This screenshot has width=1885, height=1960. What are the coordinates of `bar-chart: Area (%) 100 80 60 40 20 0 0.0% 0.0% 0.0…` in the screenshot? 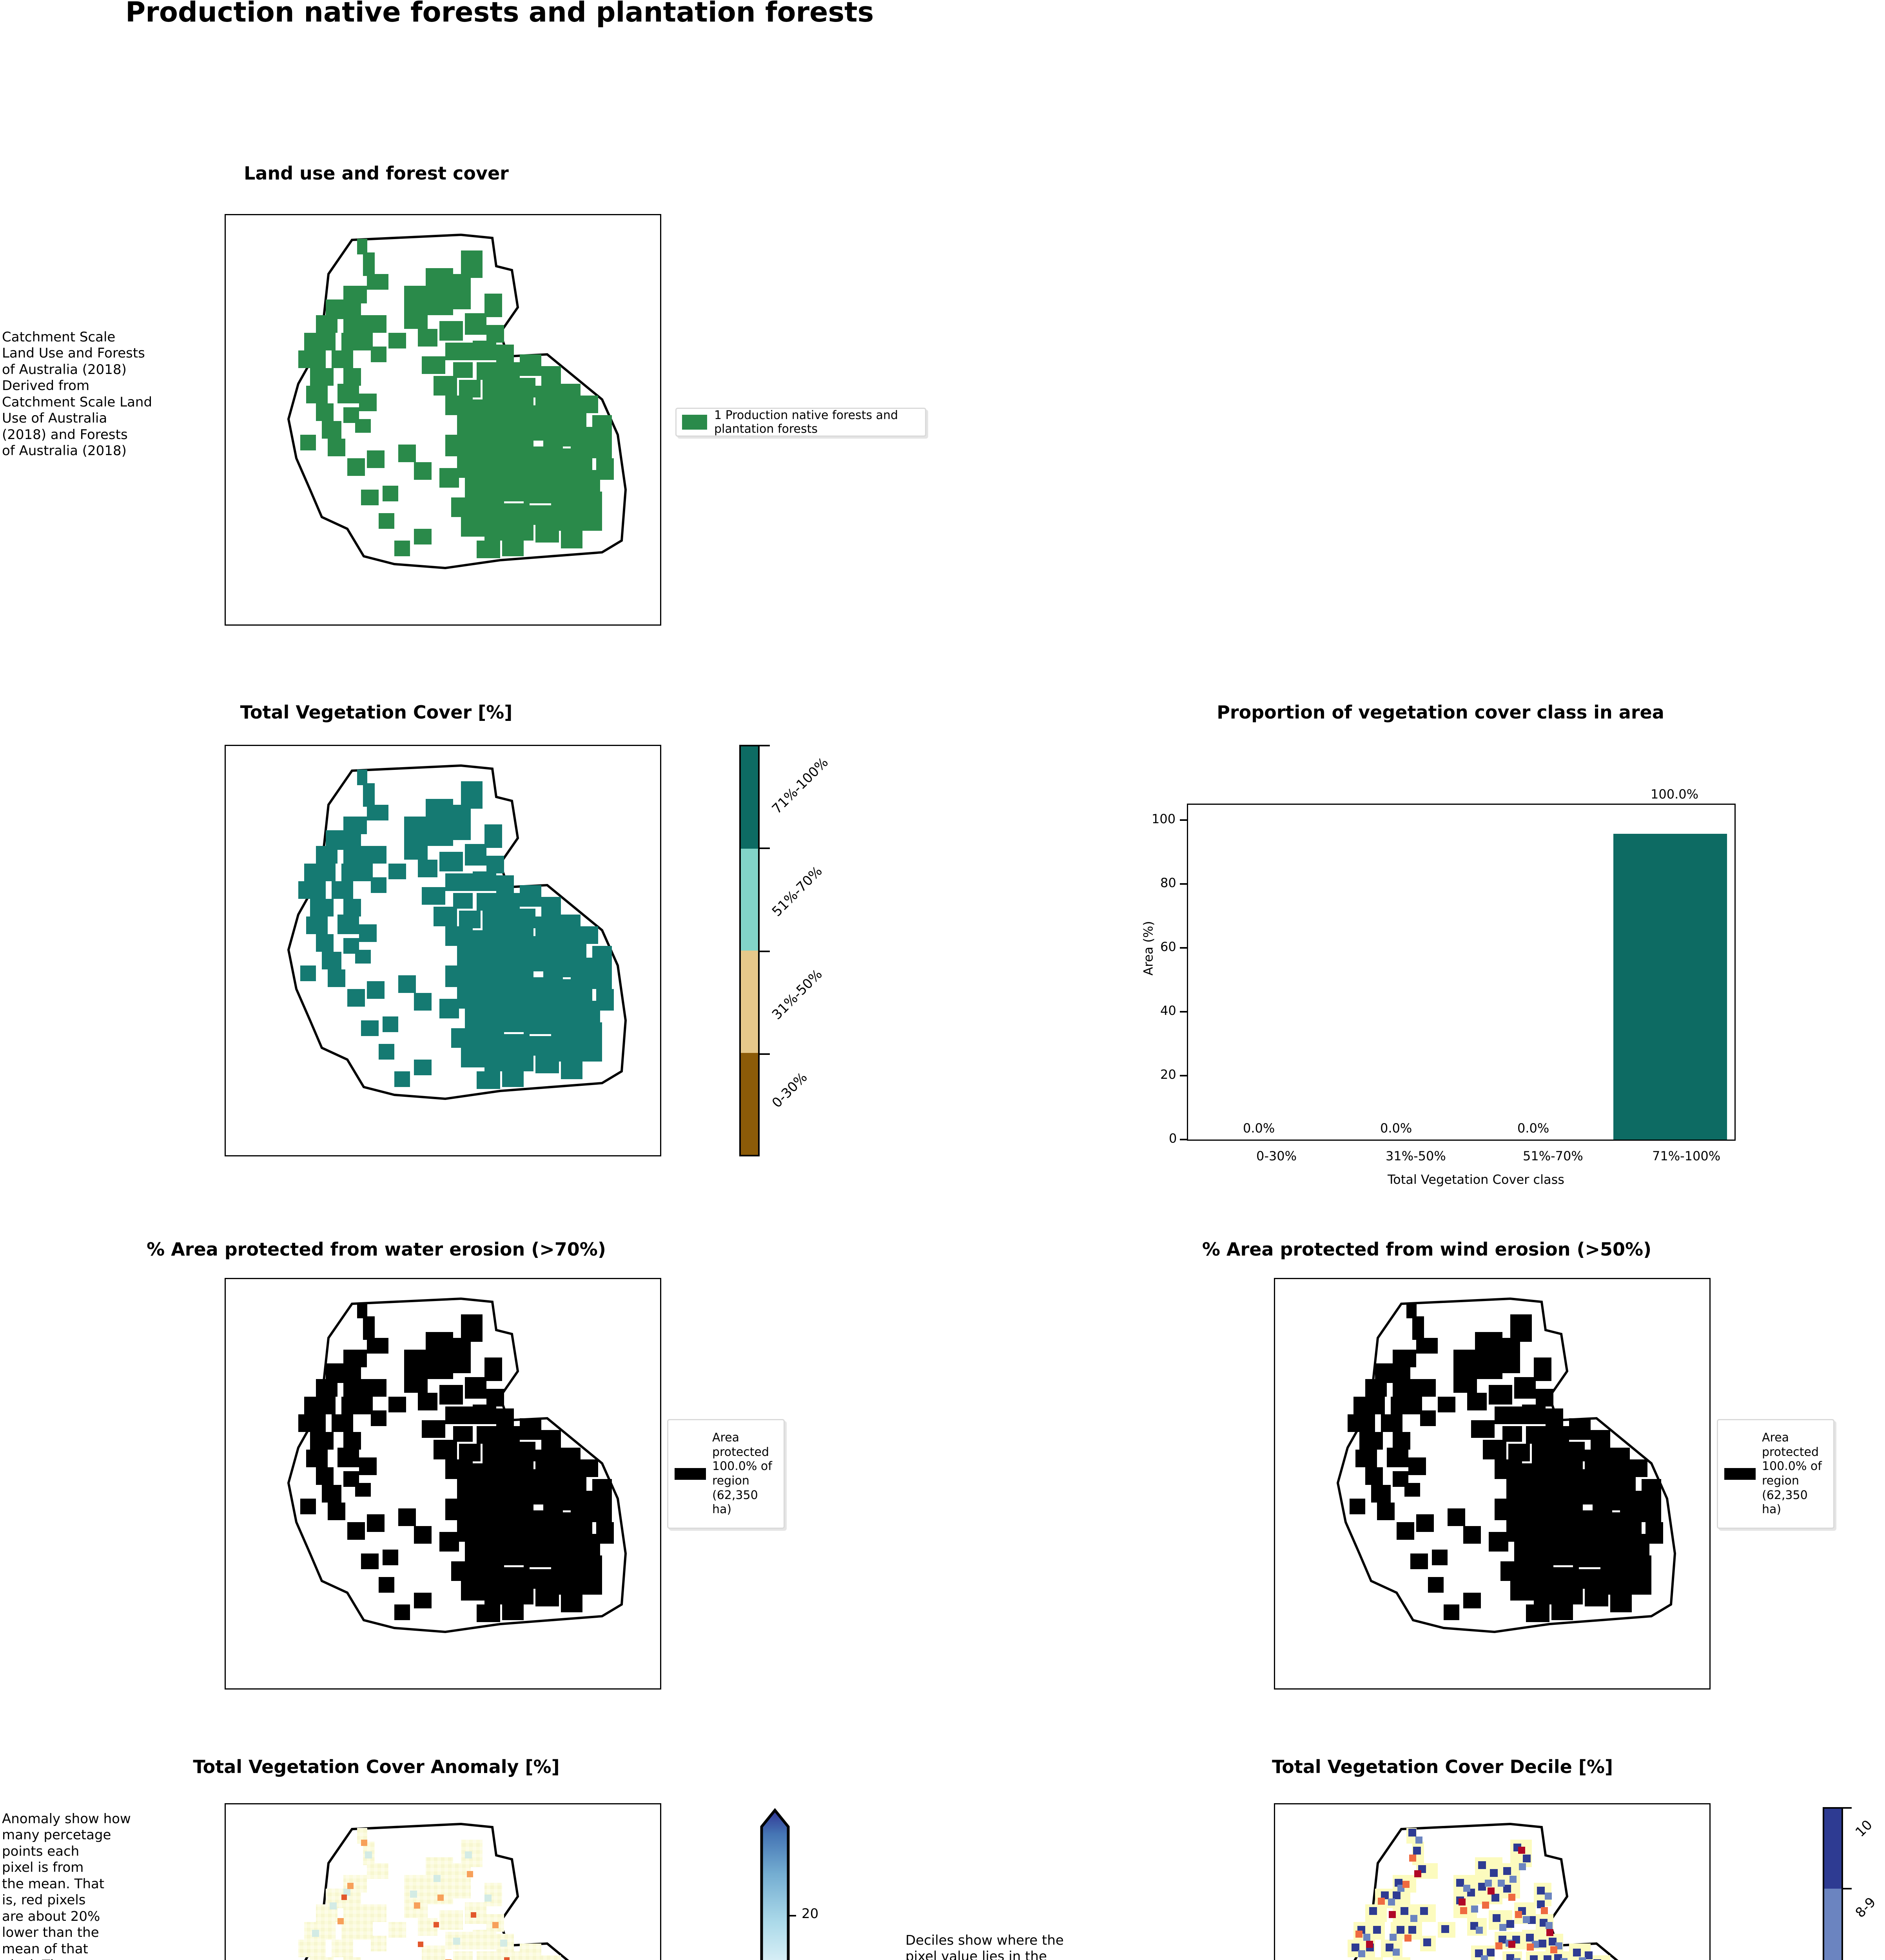 It's located at (1456, 972).